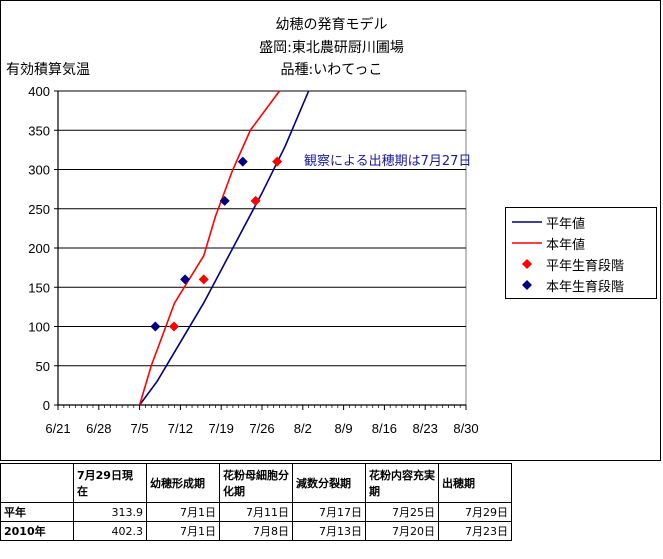 The width and height of the screenshot is (663, 559). Describe the element at coordinates (329, 483) in the screenshot. I see `table-header-cell: 減数分裂期` at that location.